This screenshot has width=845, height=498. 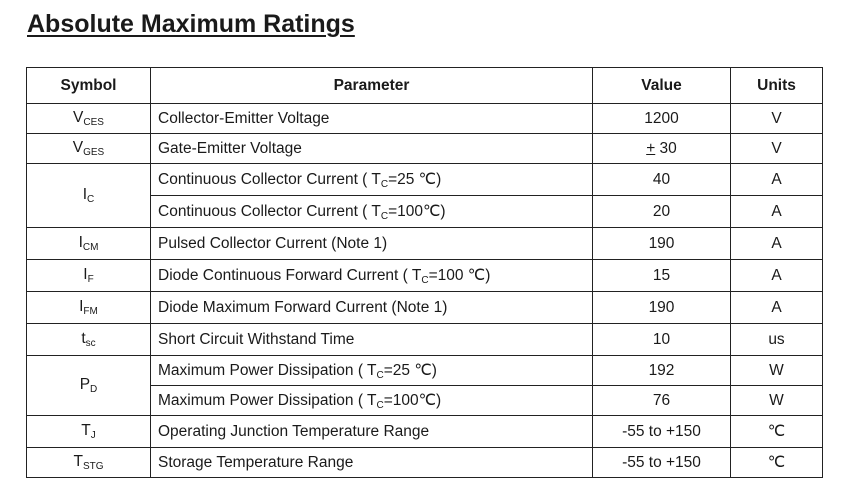 I want to click on symbol-cell: TSTG, so click(x=88, y=462).